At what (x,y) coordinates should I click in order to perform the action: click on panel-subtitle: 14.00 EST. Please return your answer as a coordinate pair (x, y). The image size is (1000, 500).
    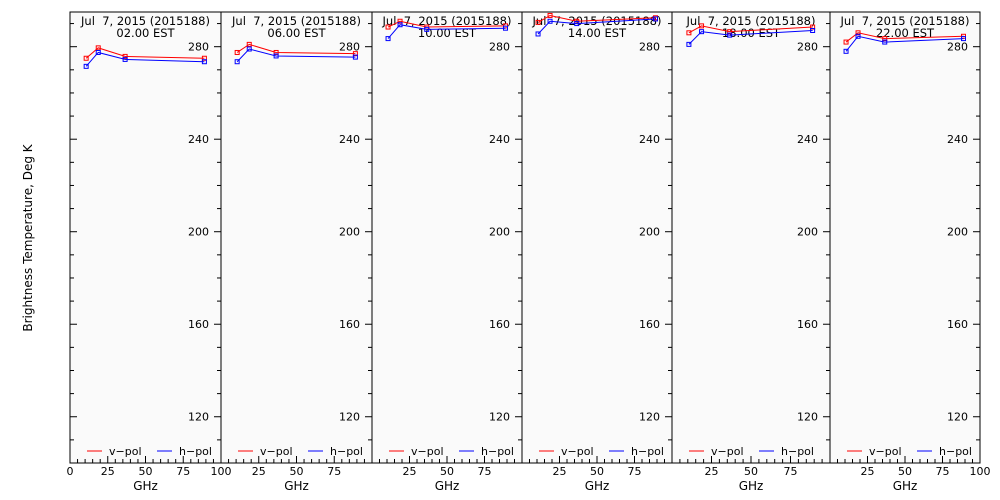
    Looking at the image, I should click on (597, 33).